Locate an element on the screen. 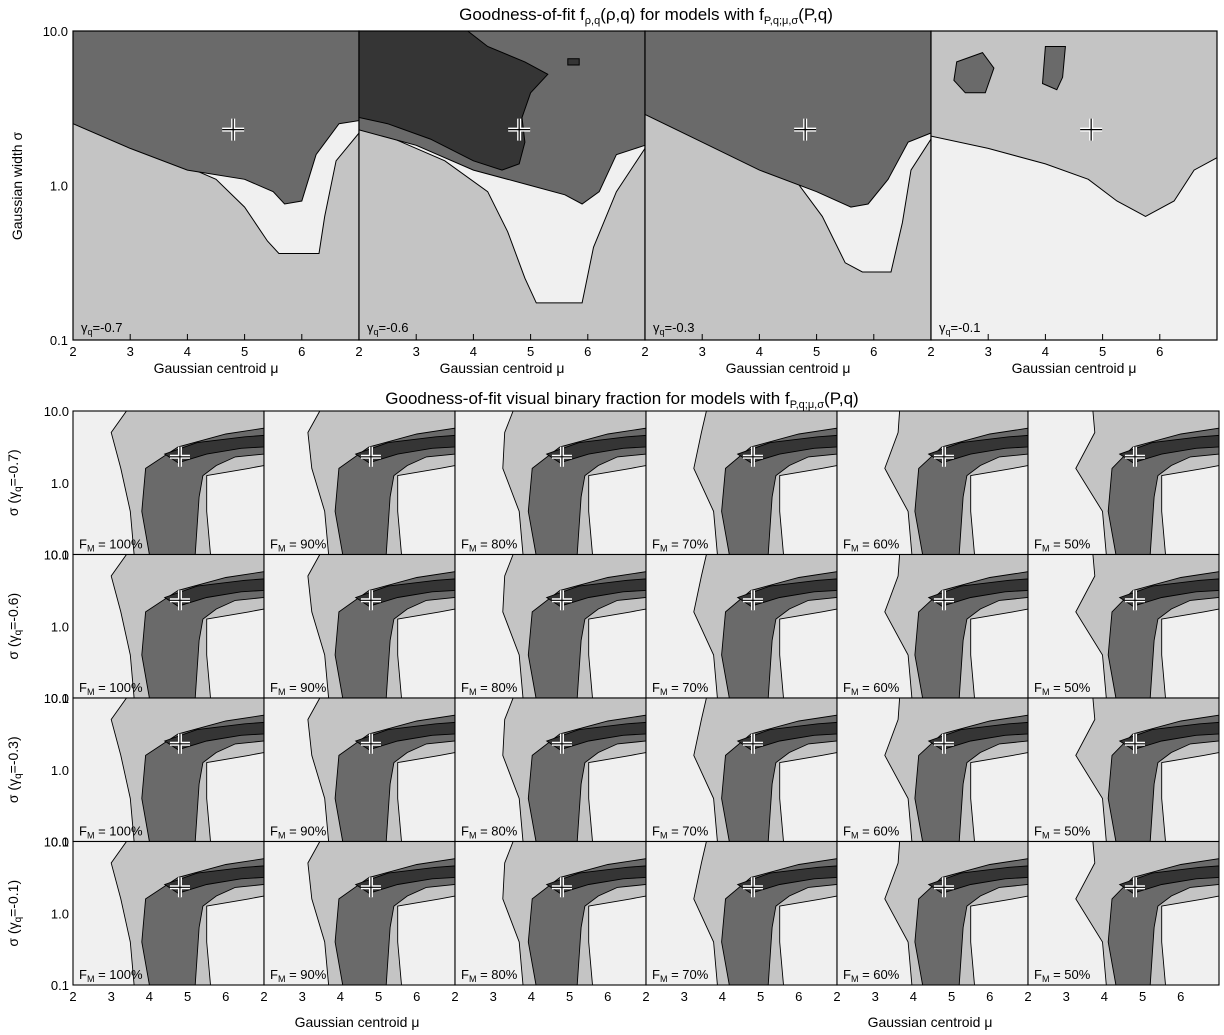  bottom-panel-r0-c5: FM = 50% is located at coordinates (1123, 483).